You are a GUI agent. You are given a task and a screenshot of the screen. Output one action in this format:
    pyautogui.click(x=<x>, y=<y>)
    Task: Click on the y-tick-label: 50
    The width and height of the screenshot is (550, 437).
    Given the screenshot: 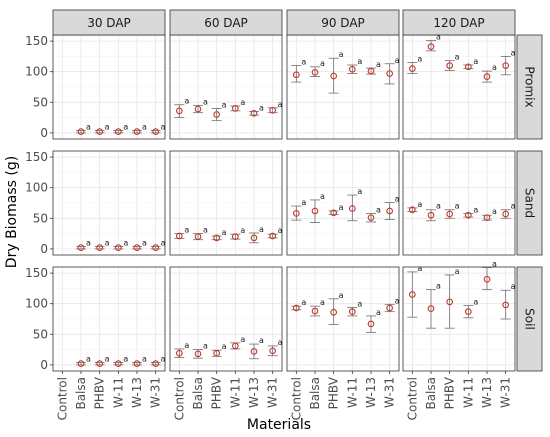 What is the action you would take?
    pyautogui.click(x=40, y=218)
    